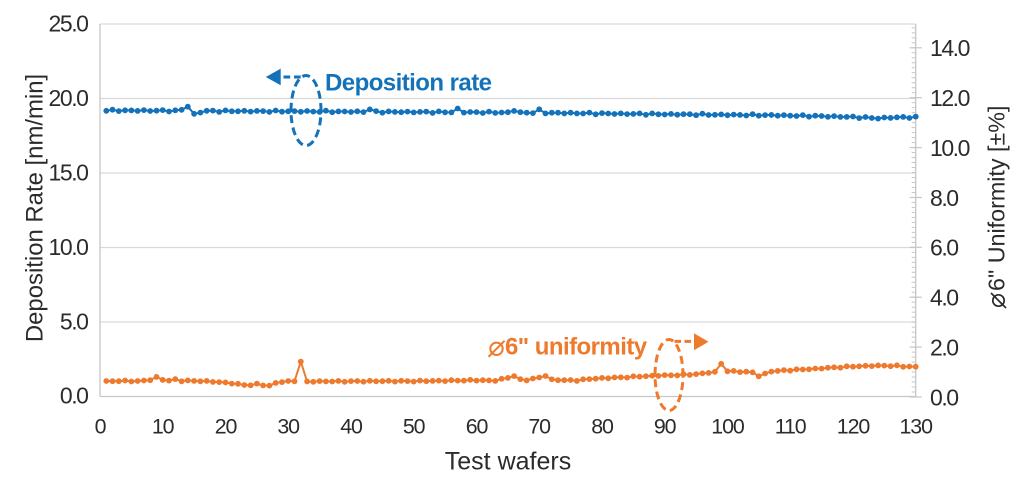 This screenshot has width=1024, height=482. Describe the element at coordinates (288, 426) in the screenshot. I see `svg-text: 30` at that location.